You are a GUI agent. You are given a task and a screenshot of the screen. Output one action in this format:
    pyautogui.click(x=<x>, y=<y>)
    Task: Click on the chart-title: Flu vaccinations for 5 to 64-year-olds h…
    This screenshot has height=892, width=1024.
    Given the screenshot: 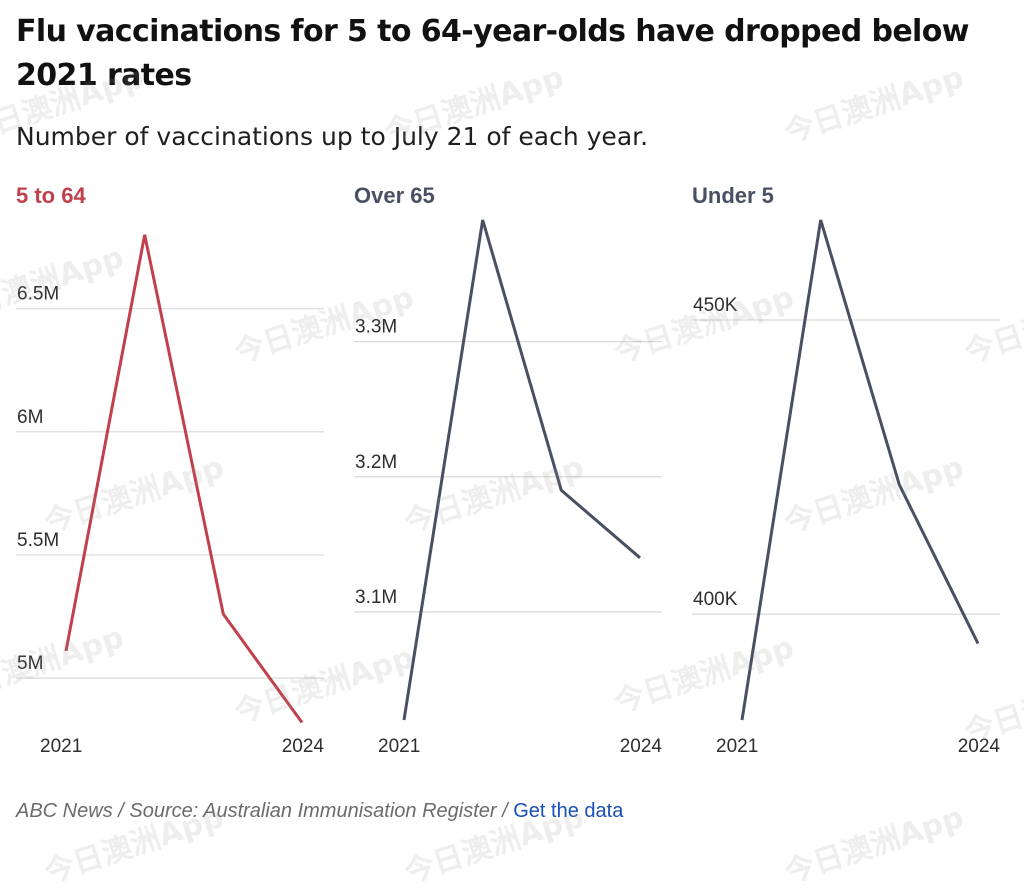 What is the action you would take?
    pyautogui.click(x=492, y=53)
    